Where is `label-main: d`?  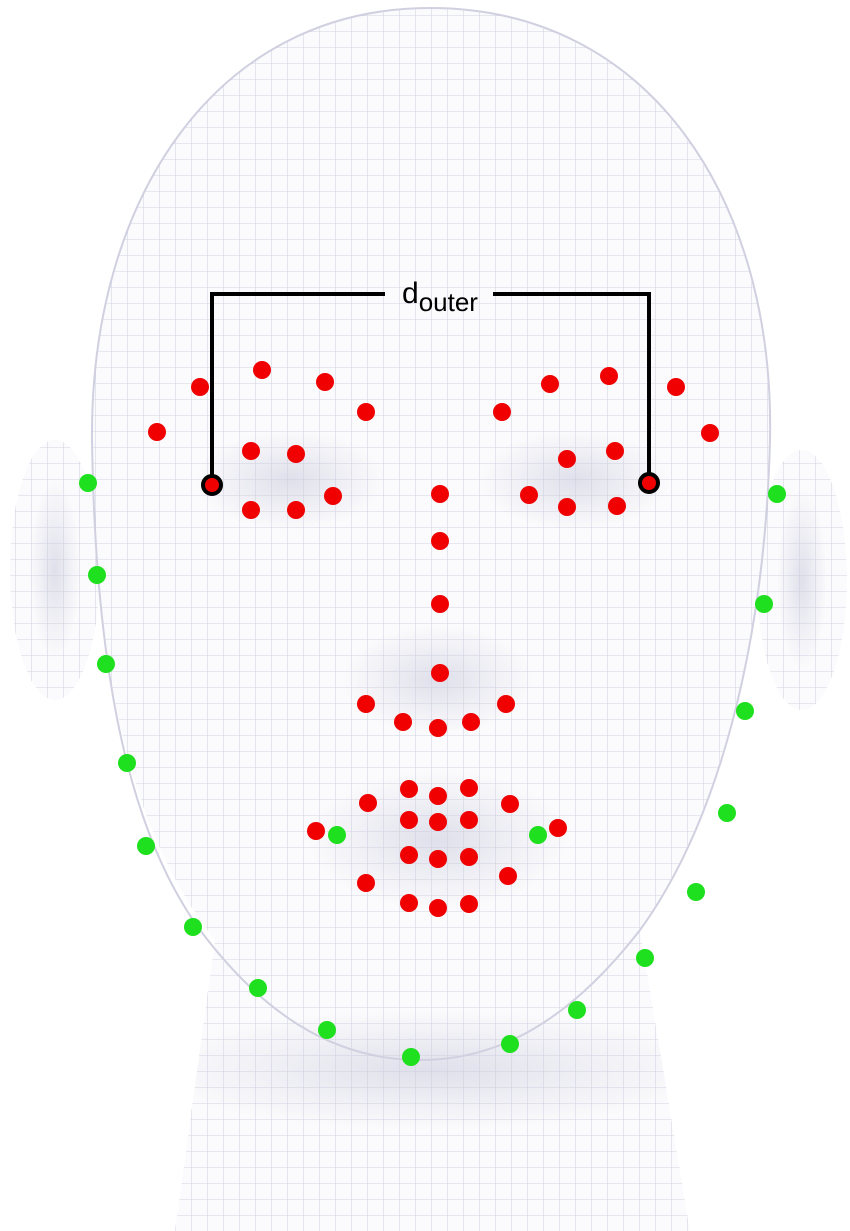 label-main: d is located at coordinates (410, 293).